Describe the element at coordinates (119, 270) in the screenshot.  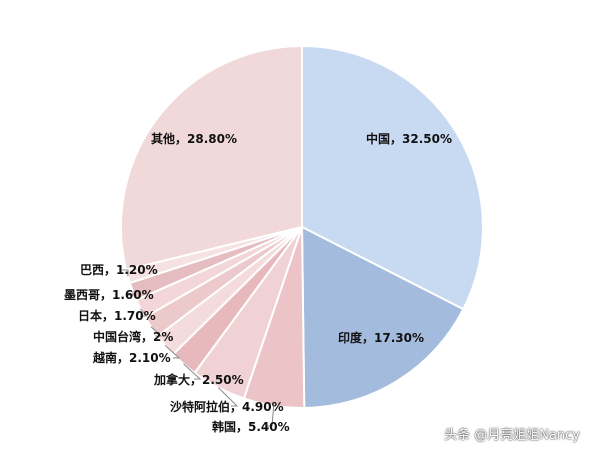
I see `slice-label-9: 巴西，1.20%` at that location.